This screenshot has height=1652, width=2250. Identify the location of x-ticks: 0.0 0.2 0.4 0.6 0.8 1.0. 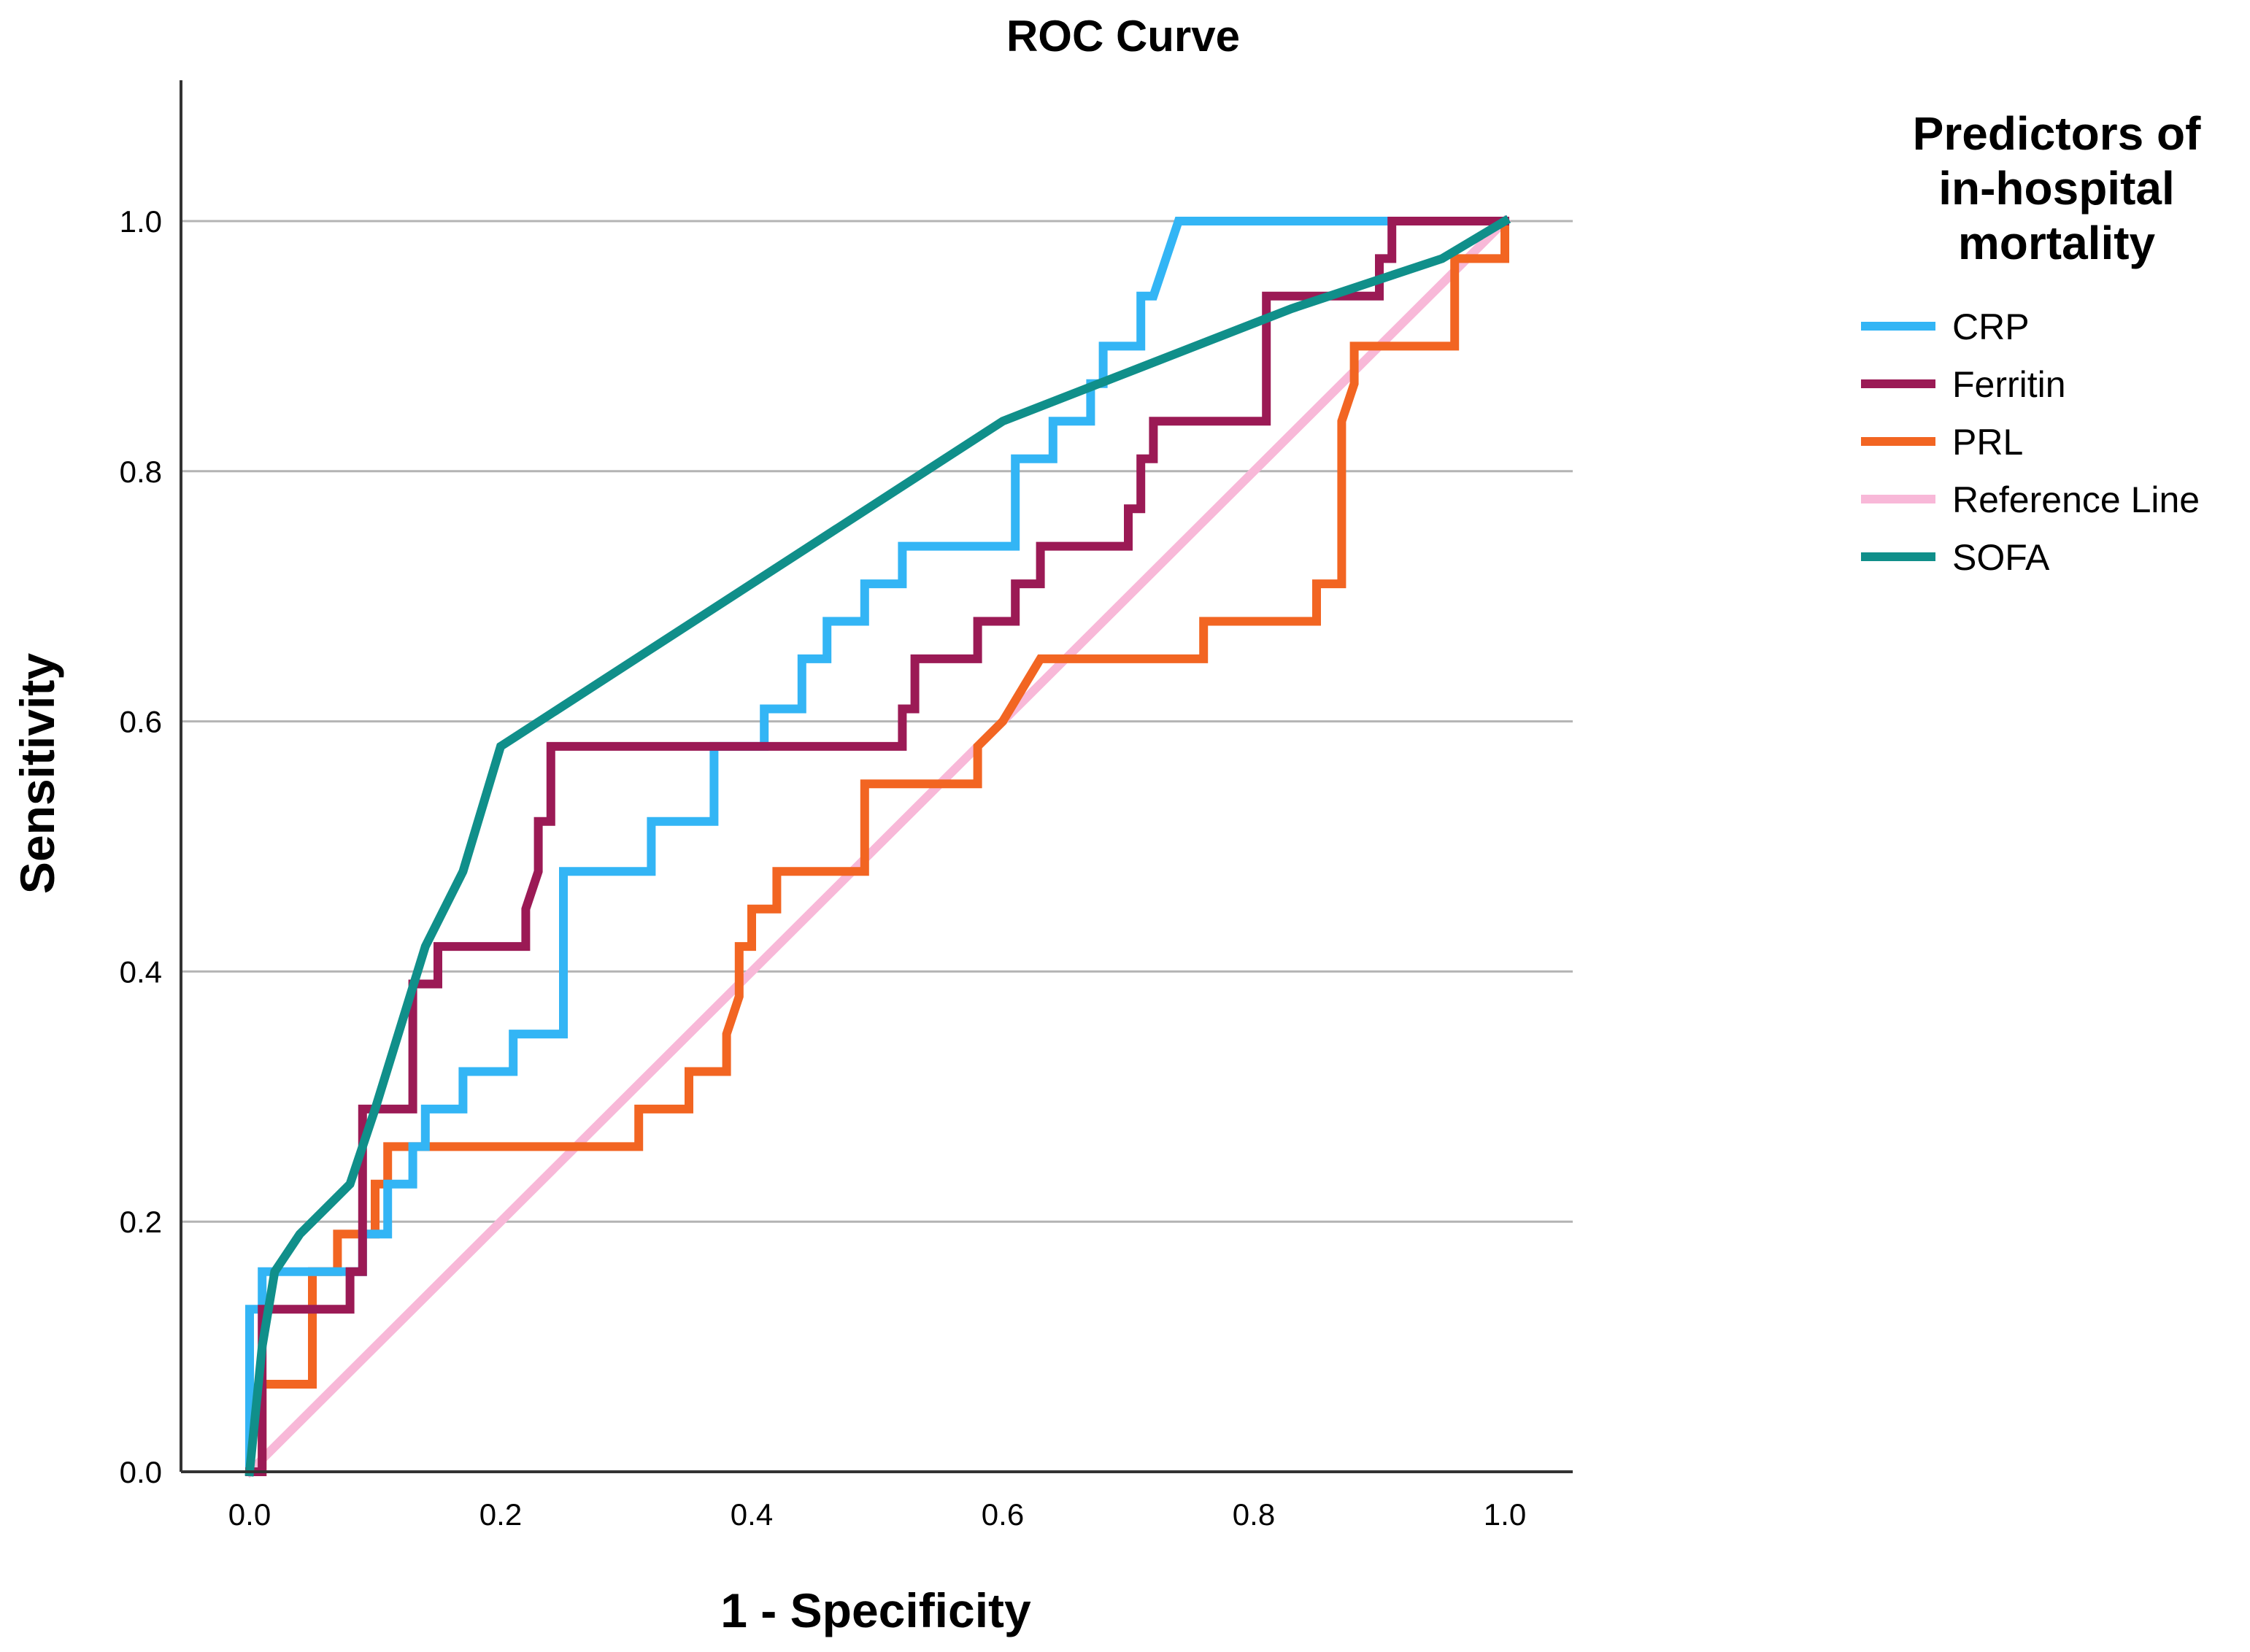
(877, 1514).